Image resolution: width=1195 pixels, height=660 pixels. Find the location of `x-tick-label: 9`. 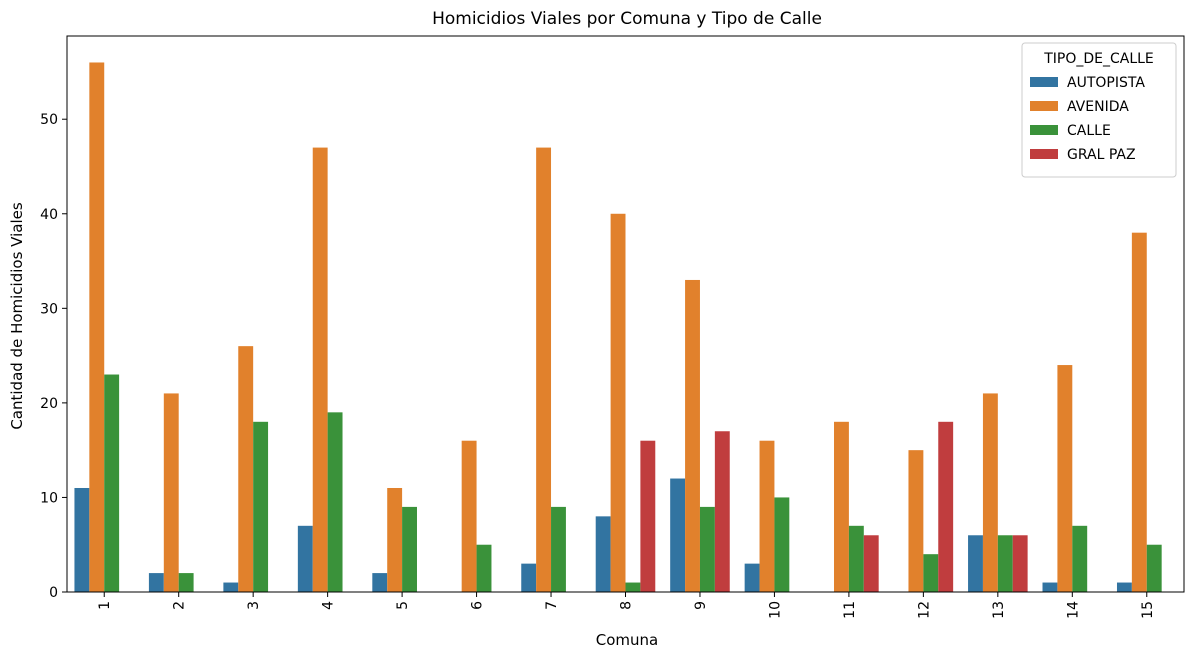

x-tick-label: 9 is located at coordinates (701, 605).